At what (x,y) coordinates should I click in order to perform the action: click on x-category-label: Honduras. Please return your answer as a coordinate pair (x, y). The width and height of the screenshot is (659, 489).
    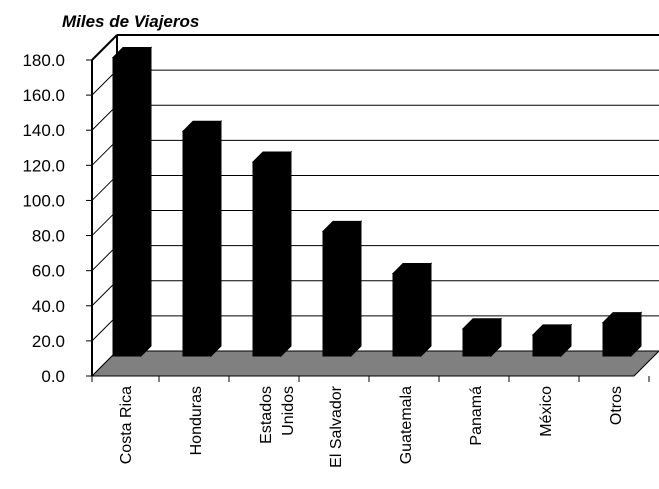
    Looking at the image, I should click on (196, 420).